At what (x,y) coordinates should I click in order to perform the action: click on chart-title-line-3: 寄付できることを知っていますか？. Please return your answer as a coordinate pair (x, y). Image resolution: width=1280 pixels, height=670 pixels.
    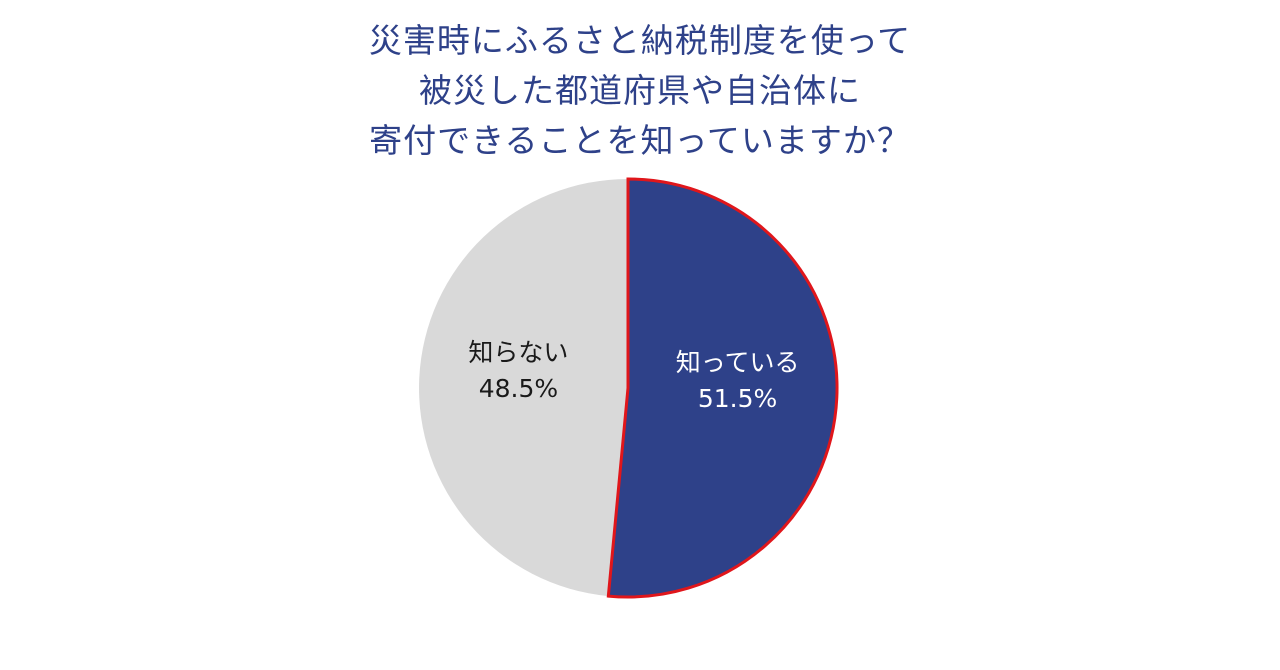
    Looking at the image, I should click on (640, 140).